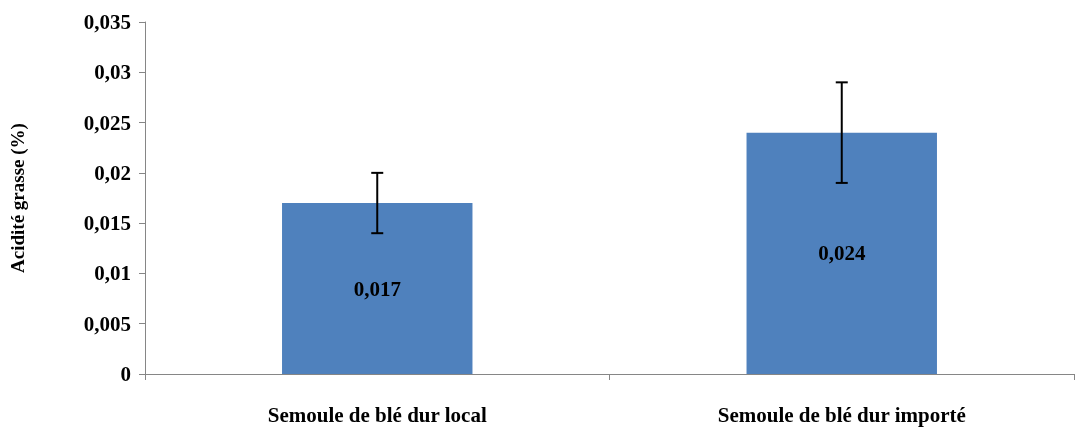 The height and width of the screenshot is (427, 1076). Describe the element at coordinates (107, 223) in the screenshot. I see `y-tick-label: 0,015` at that location.